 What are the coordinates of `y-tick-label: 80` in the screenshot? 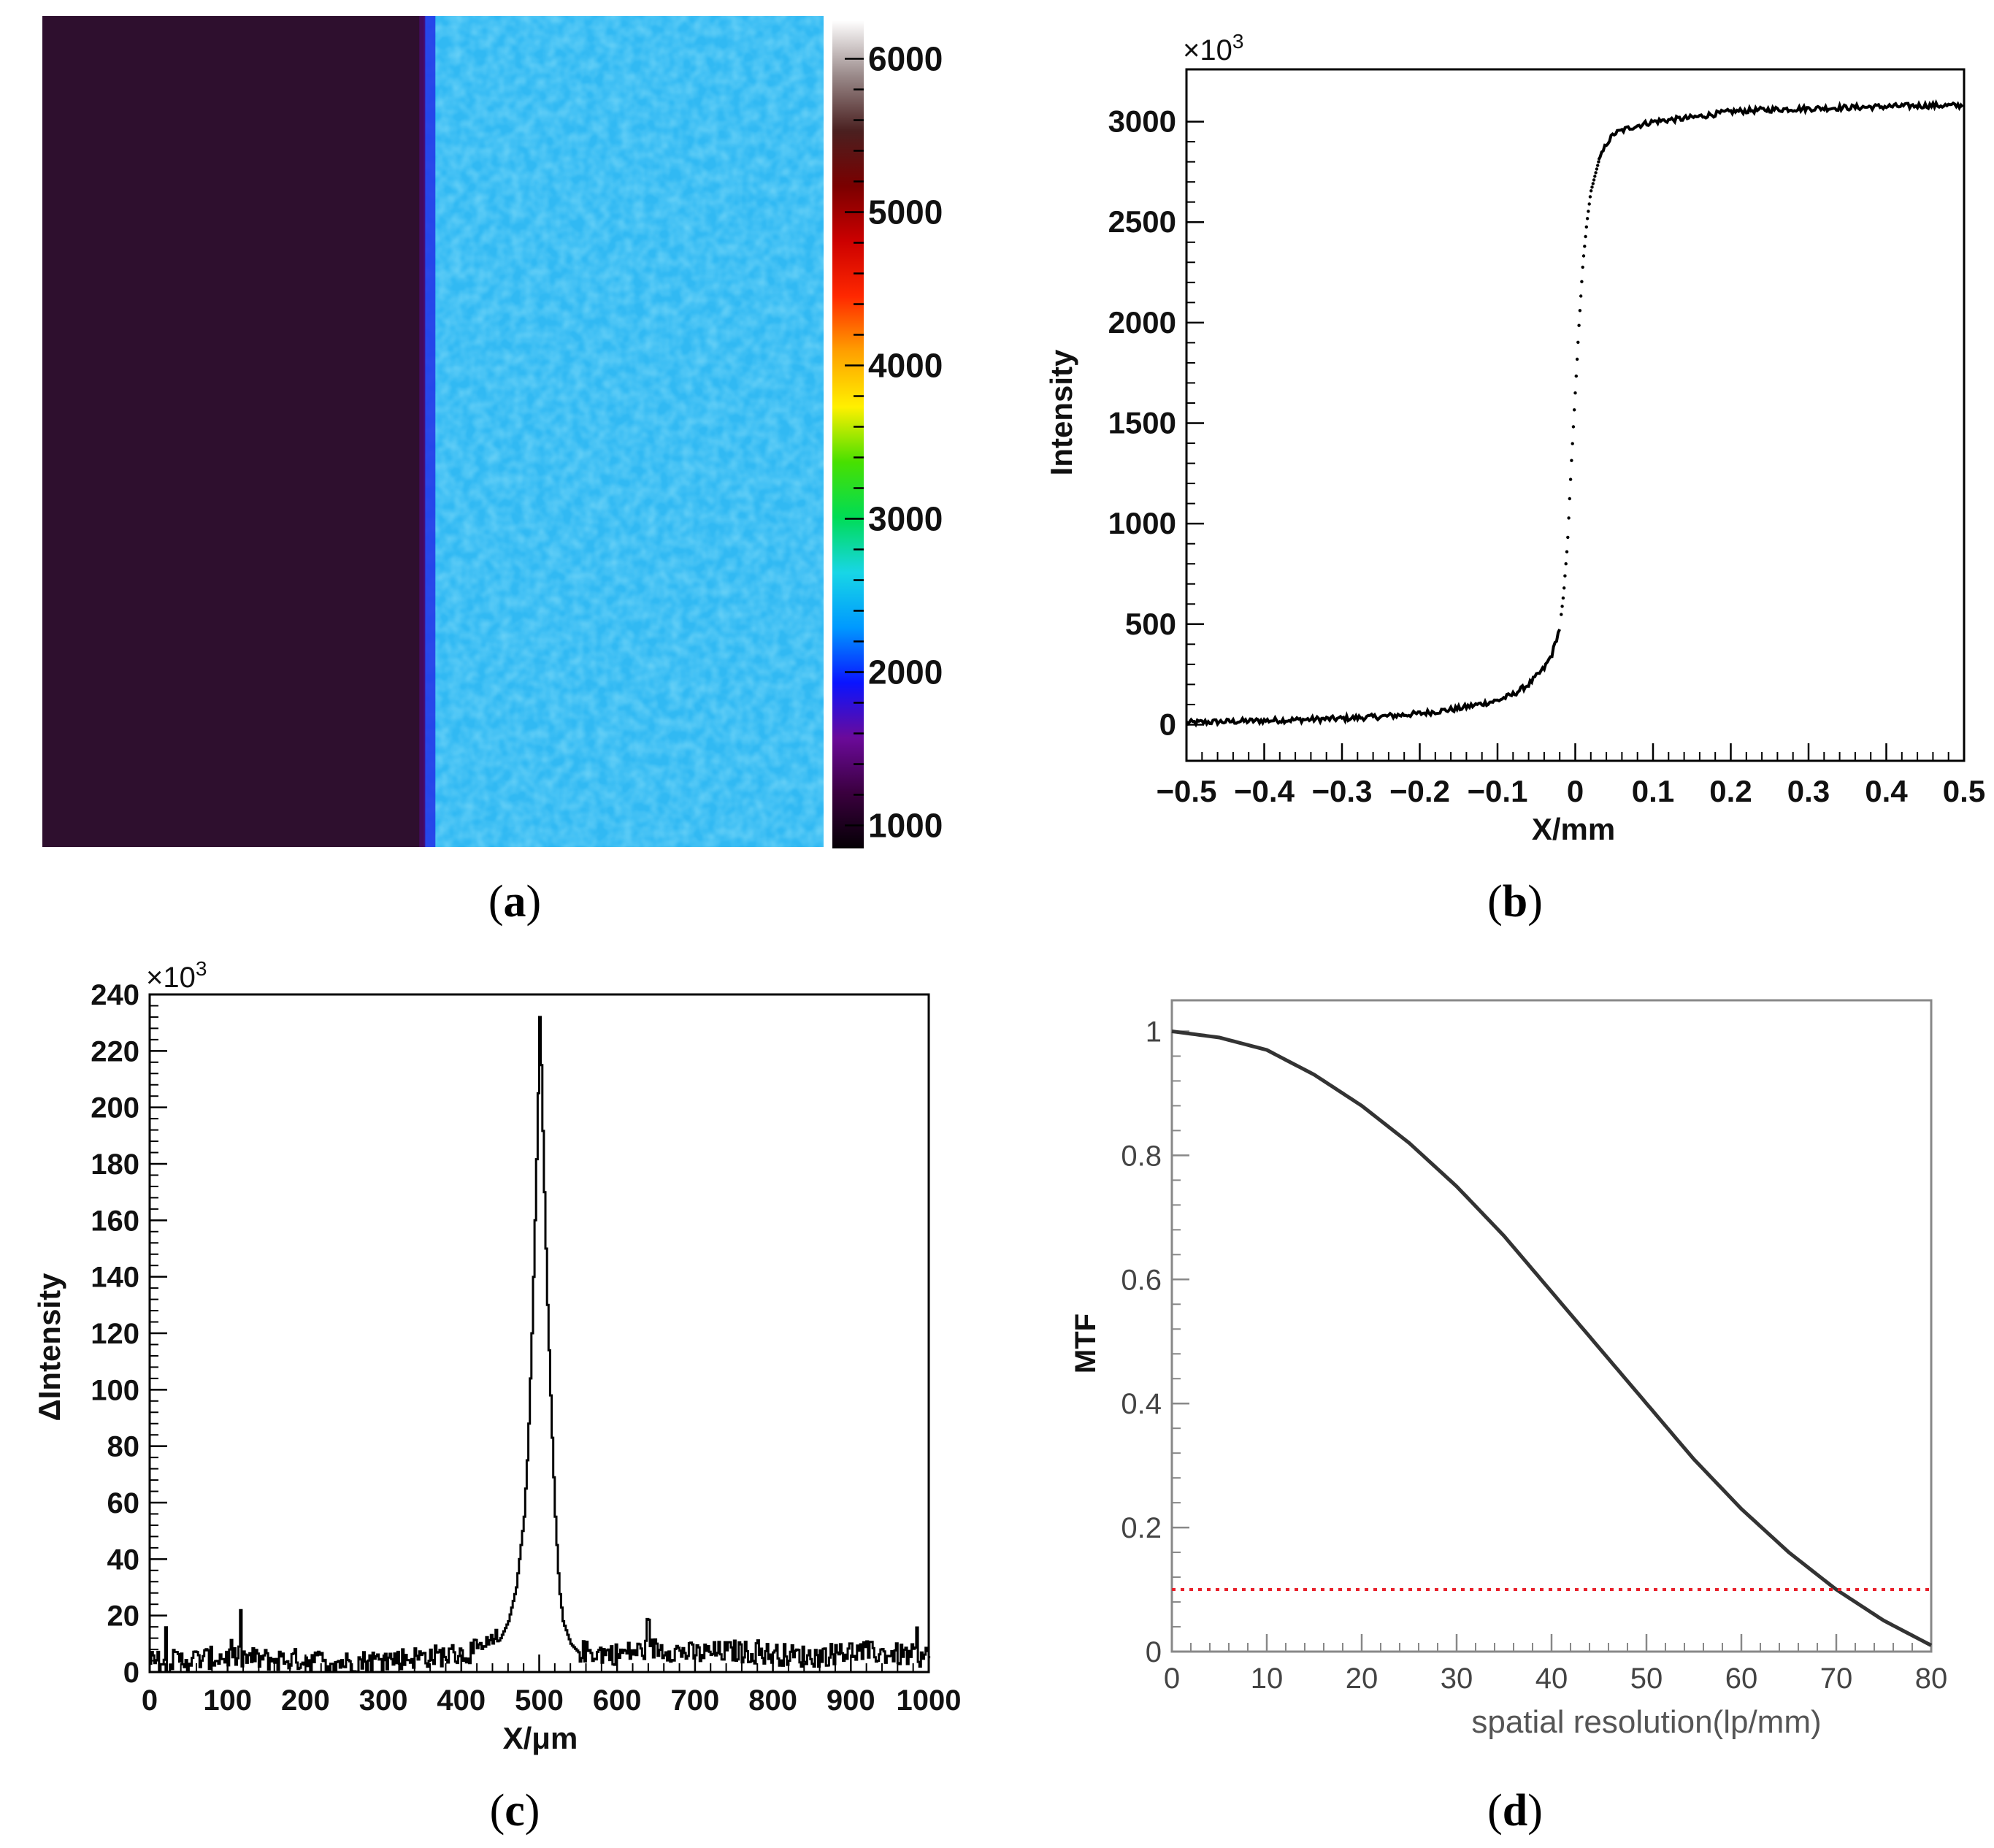 It's located at (123, 1447).